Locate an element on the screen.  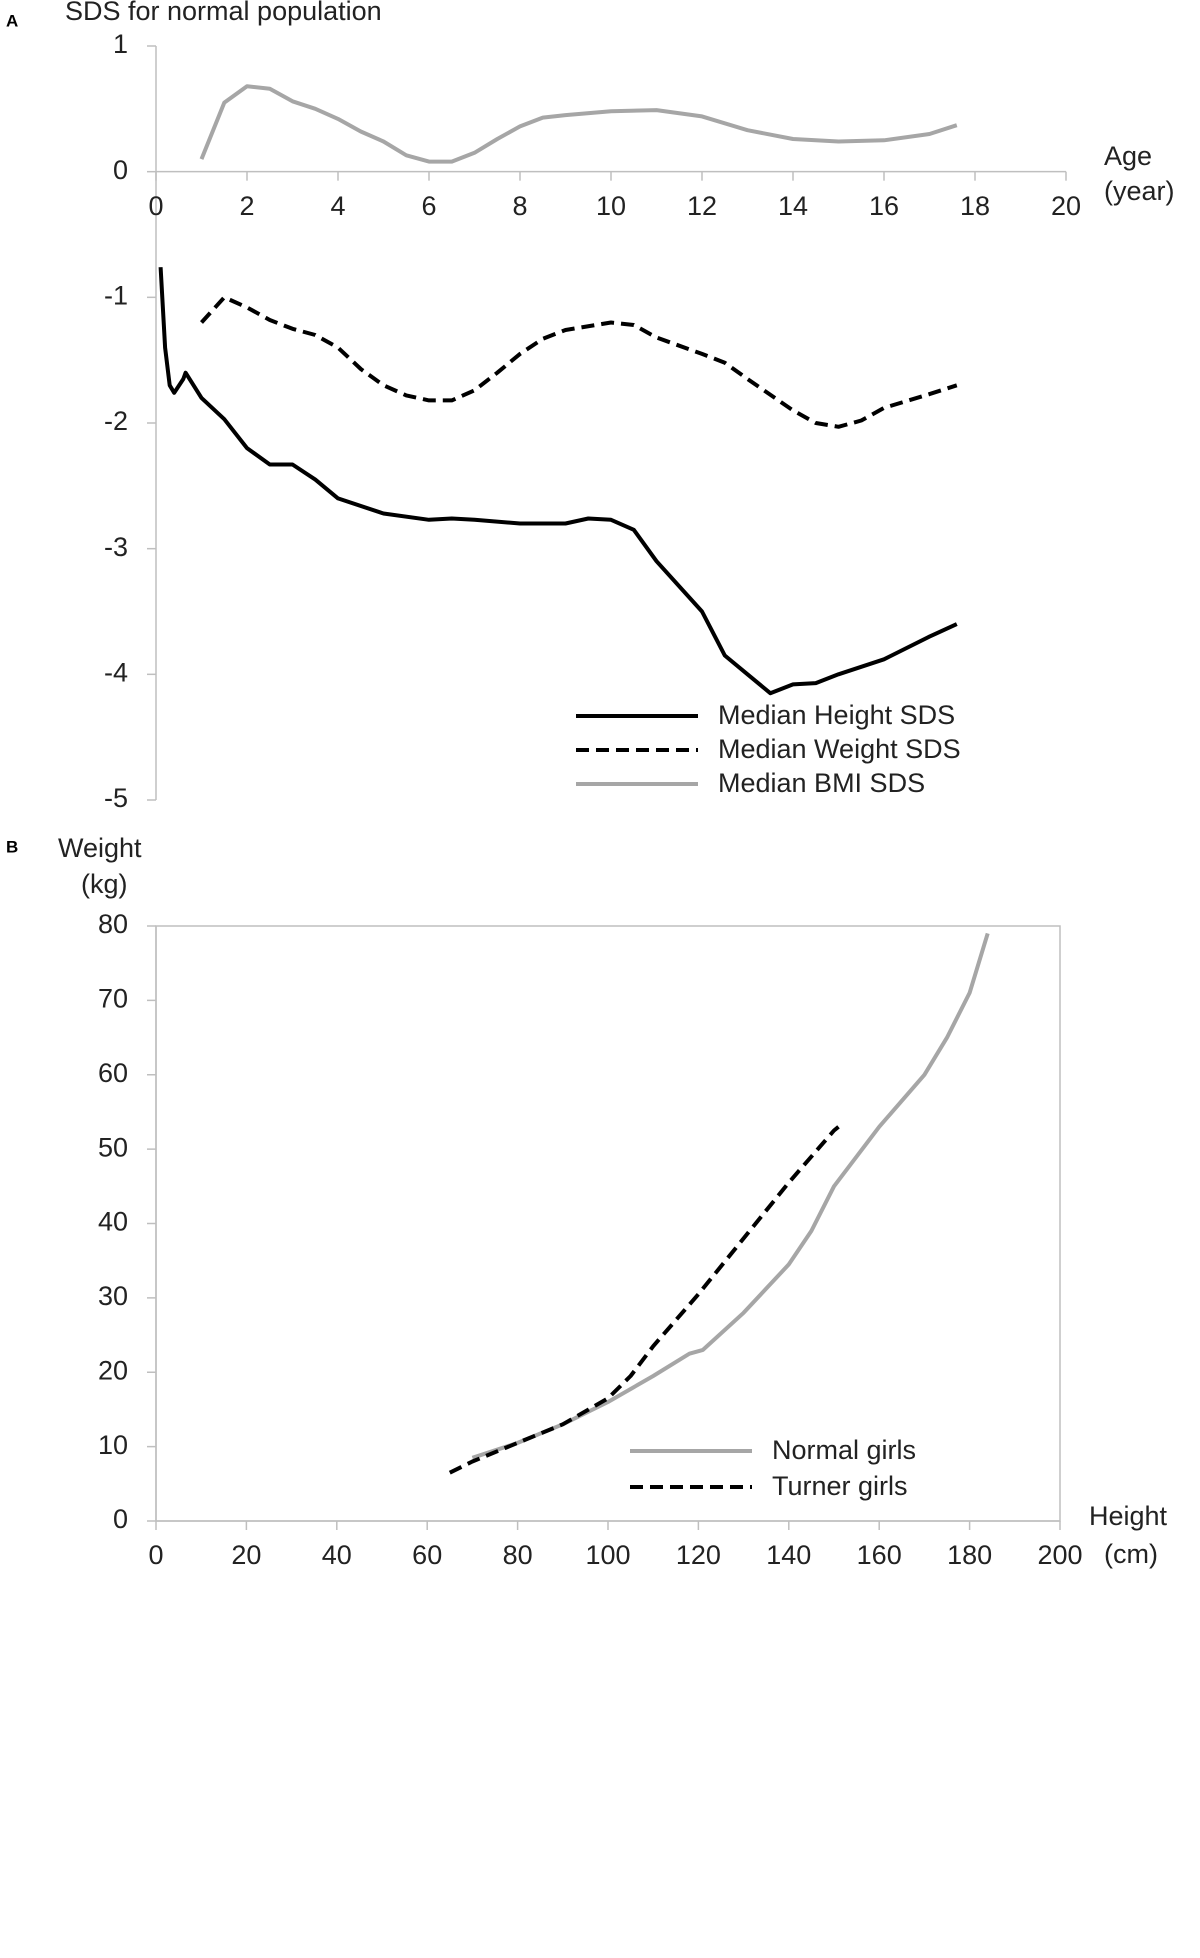
y-tick-label: -4 is located at coordinates (116, 672).